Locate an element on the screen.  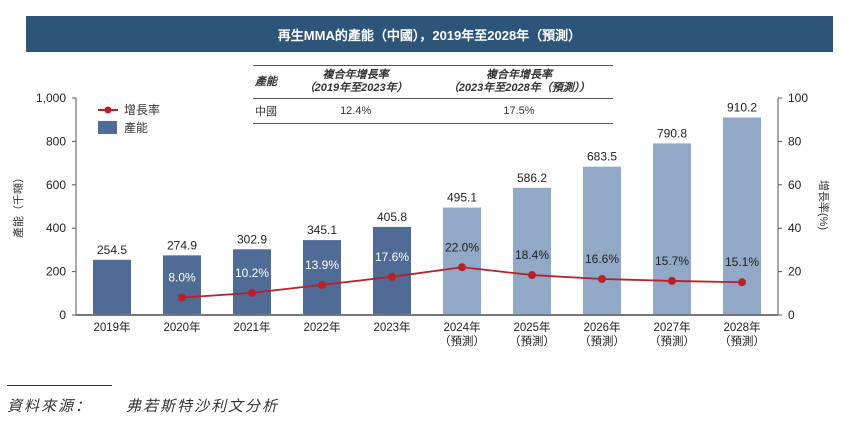
table-row: 中國 12.4% 17.5% is located at coordinates (433, 111).